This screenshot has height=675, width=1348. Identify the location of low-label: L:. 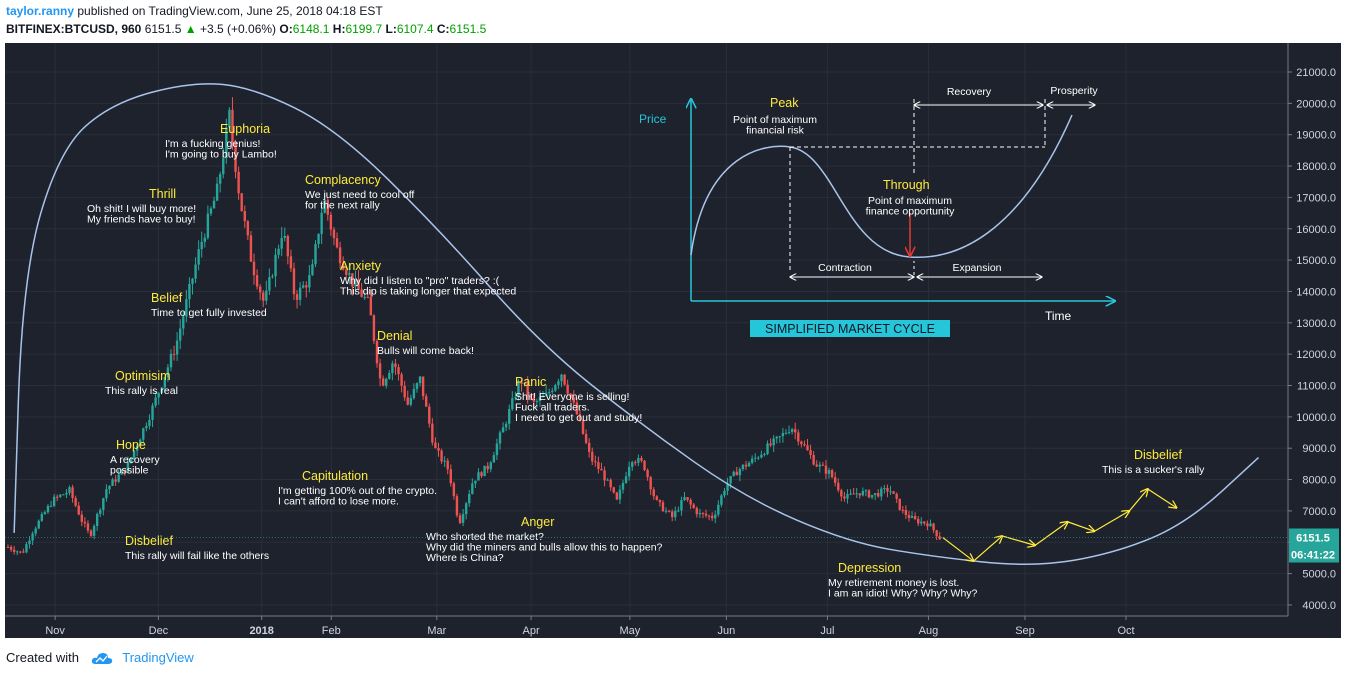
(391, 29).